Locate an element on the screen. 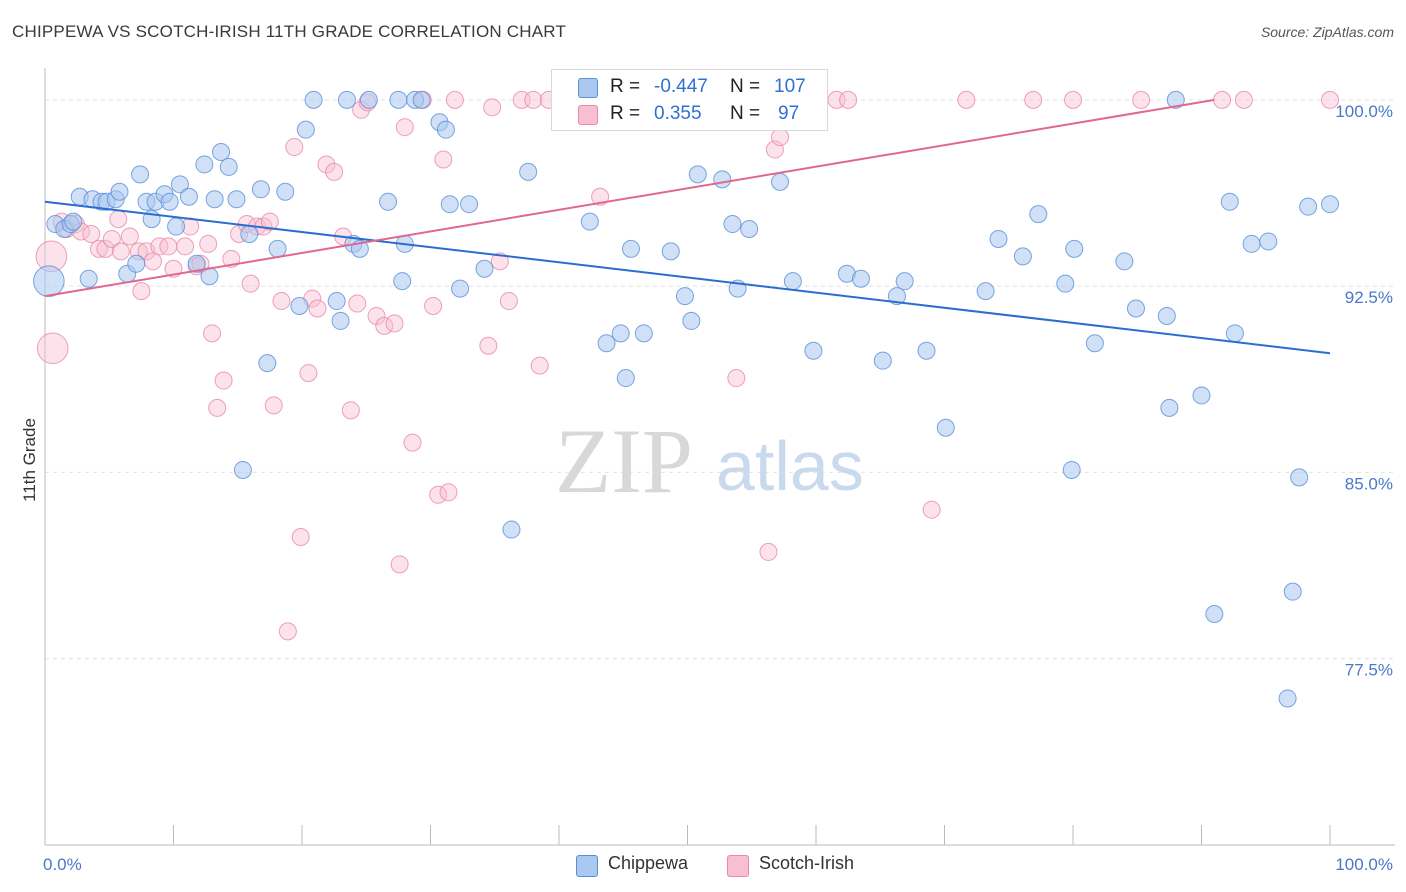  stats-legend: R = -0.447 N = 107 R = 0.355 N = 97 is located at coordinates (689, 100).